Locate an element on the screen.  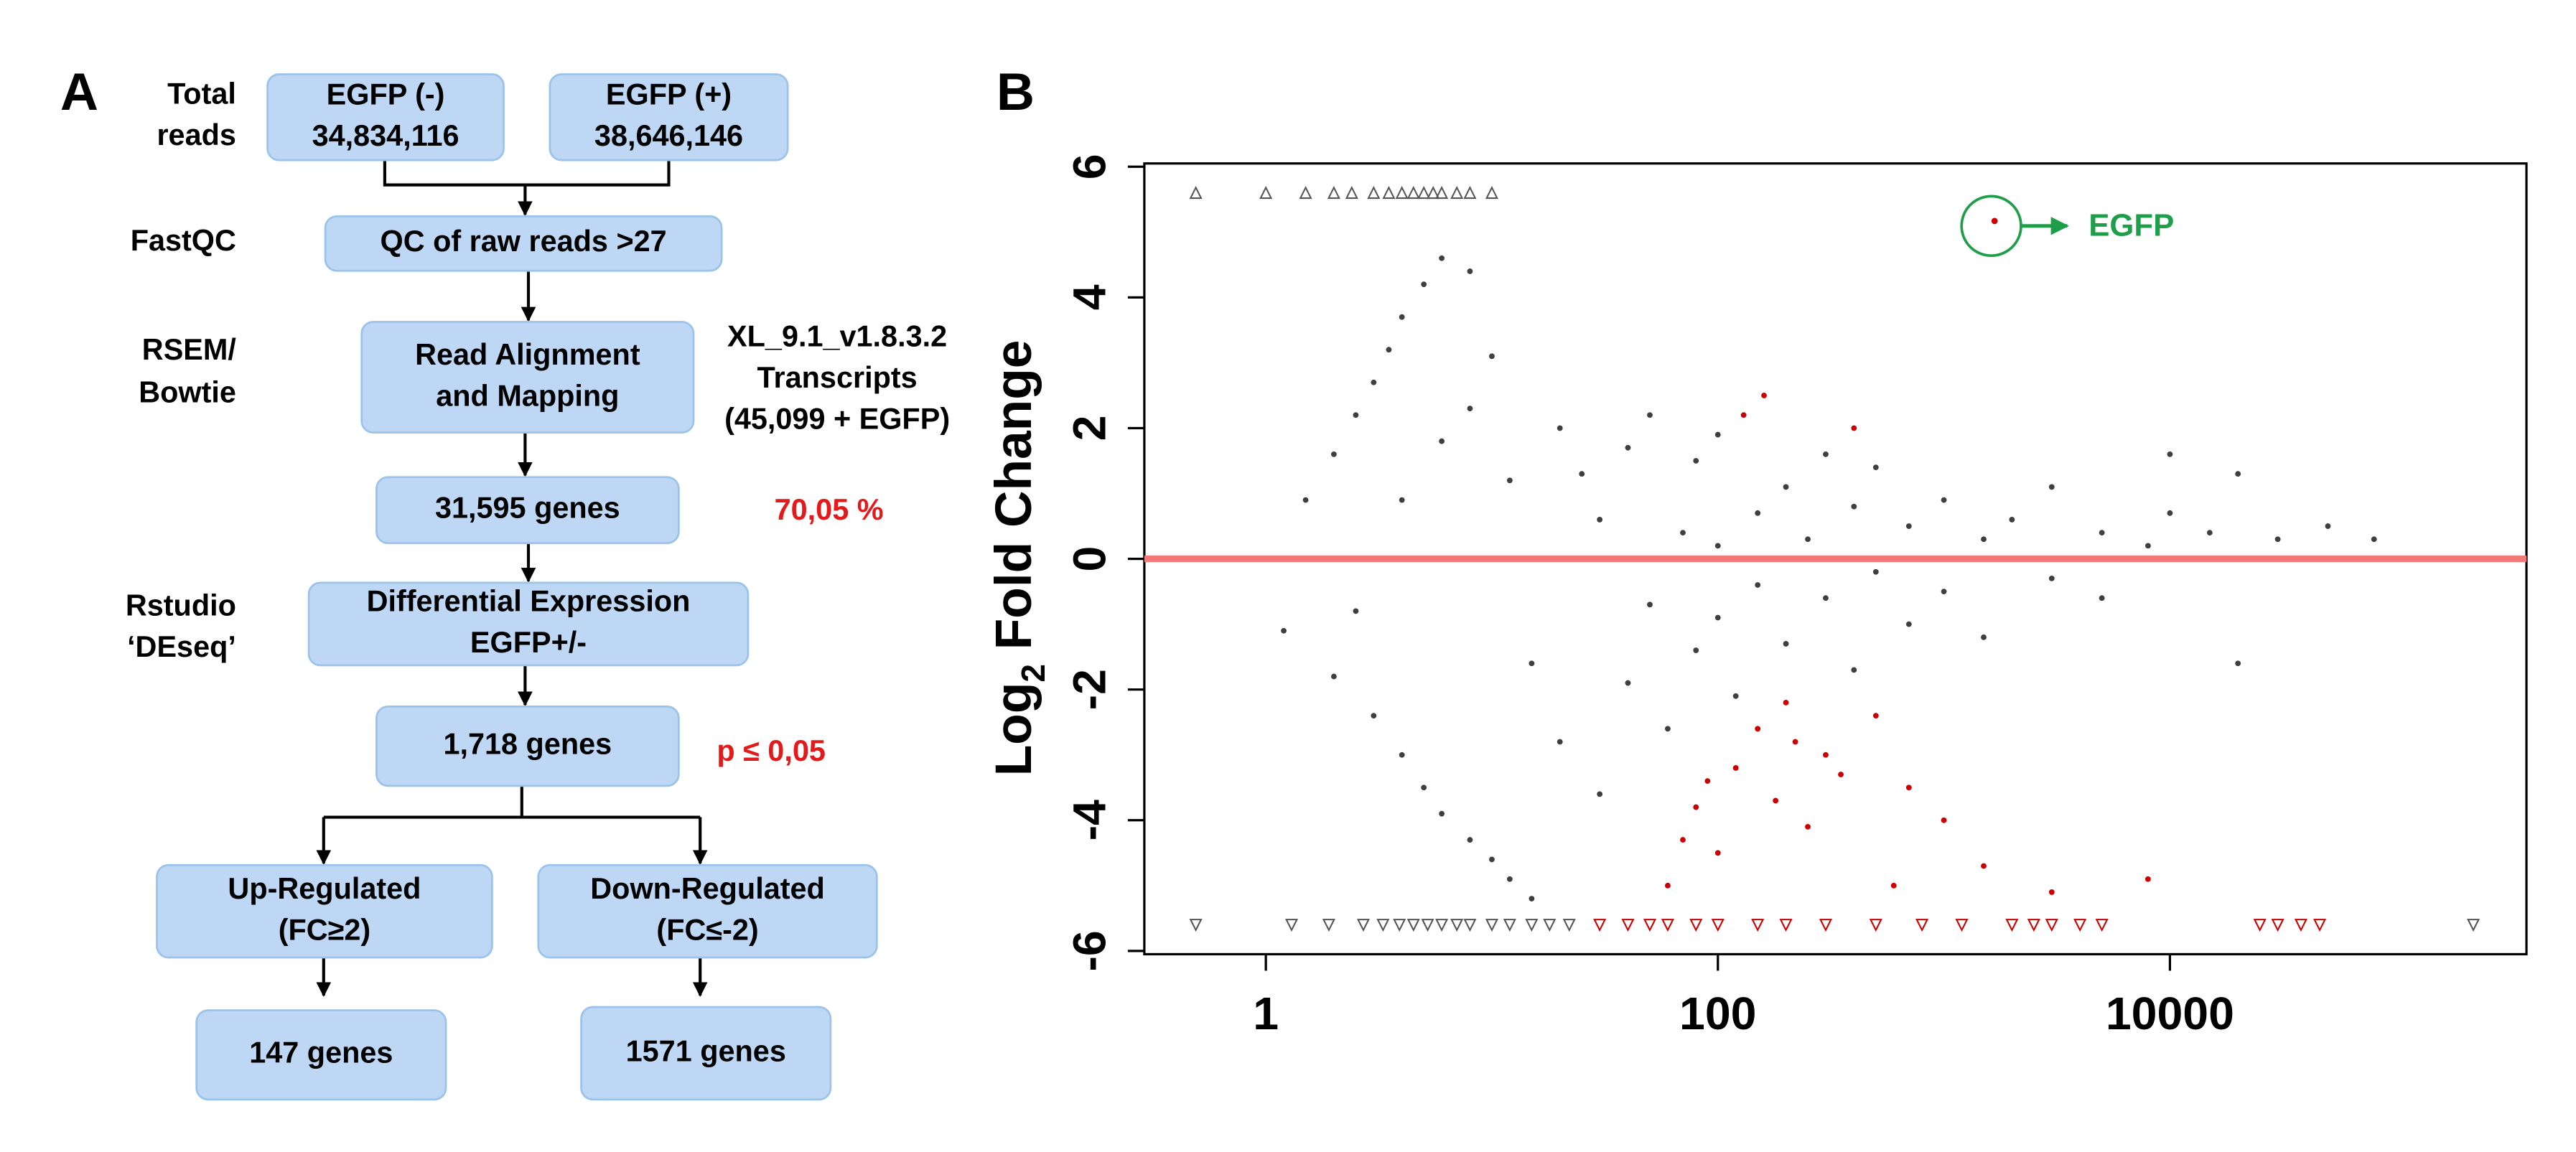
y-tick-label: -6 is located at coordinates (1090, 950).